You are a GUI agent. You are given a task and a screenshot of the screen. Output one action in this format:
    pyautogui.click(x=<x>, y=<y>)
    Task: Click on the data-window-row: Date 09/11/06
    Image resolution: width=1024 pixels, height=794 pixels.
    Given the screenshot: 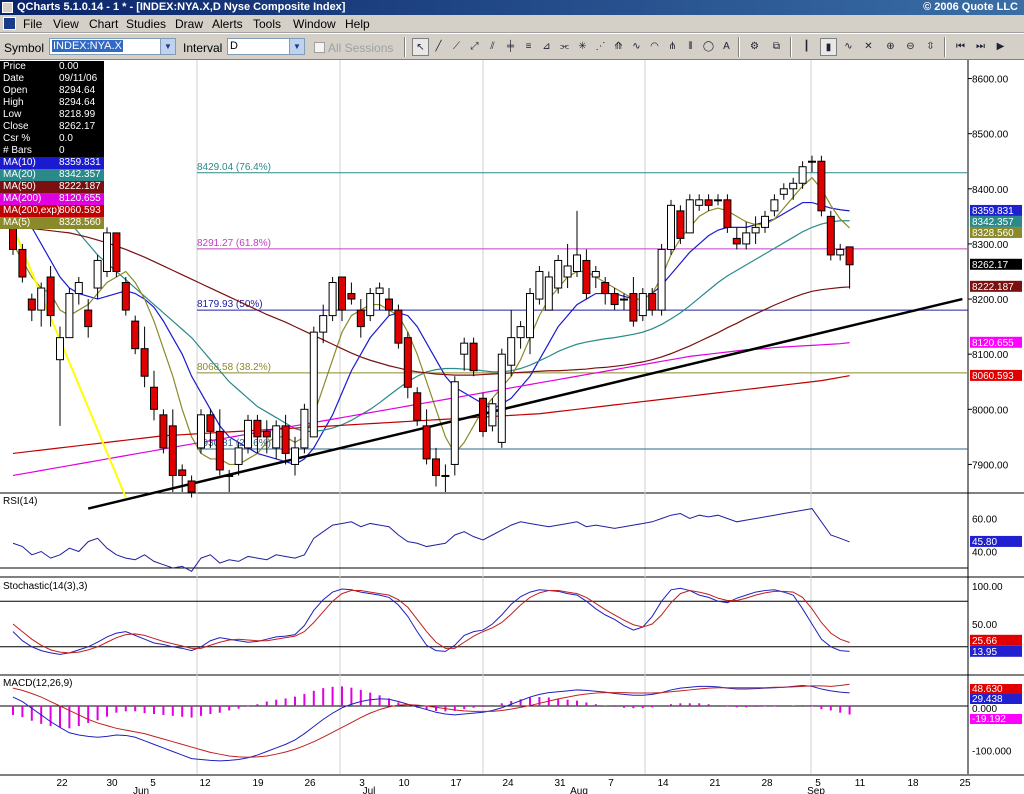 What is the action you would take?
    pyautogui.click(x=52, y=79)
    